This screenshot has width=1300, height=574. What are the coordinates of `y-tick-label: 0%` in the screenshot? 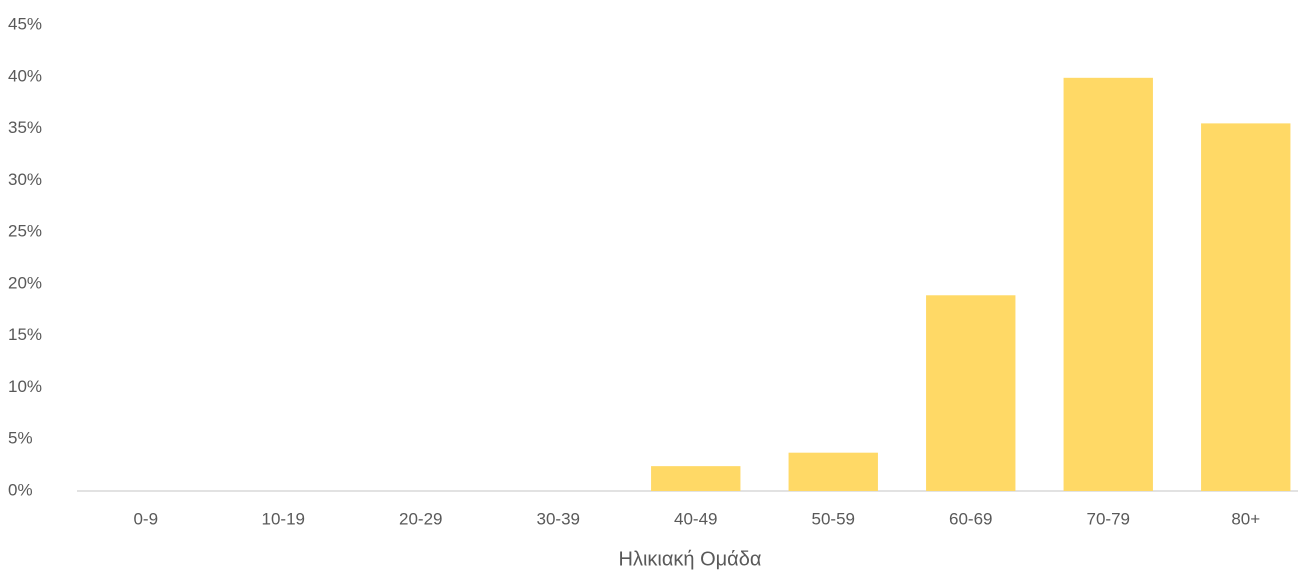 It's located at (20, 489).